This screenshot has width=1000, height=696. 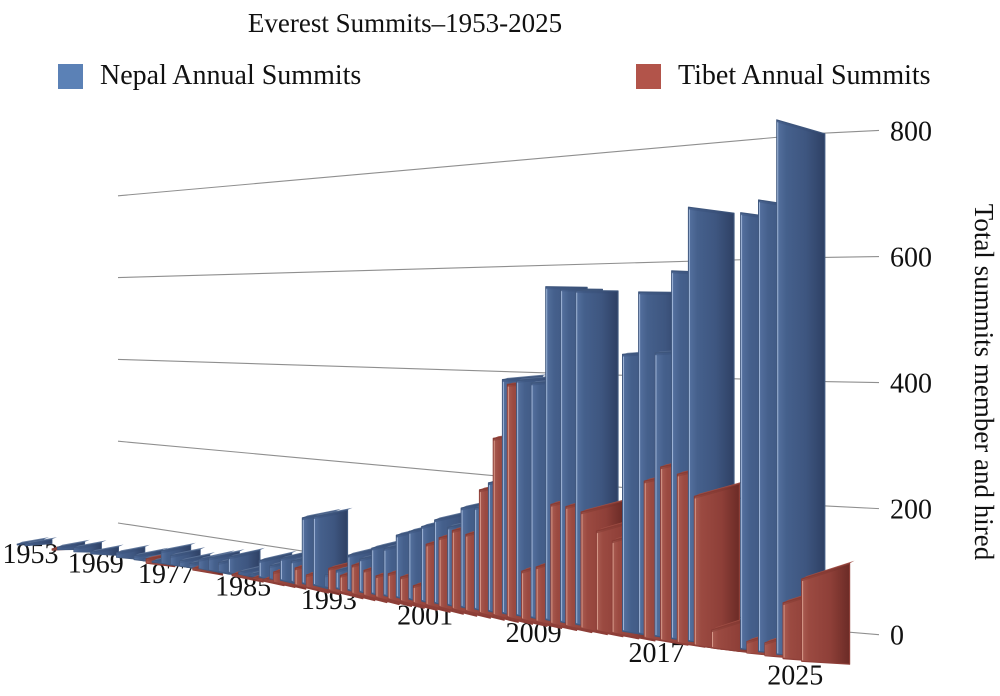 I want to click on bar-nepal-1956, so click(x=40, y=542).